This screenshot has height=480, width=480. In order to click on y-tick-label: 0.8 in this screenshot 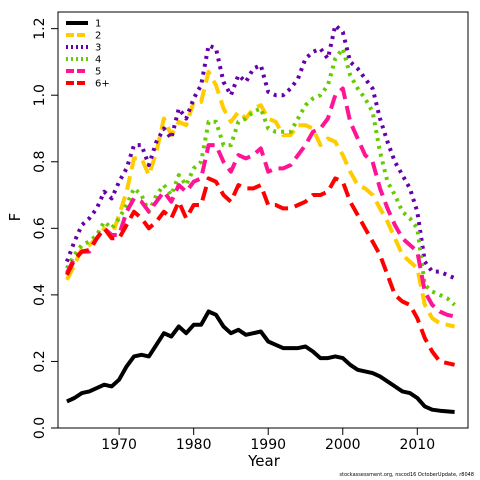, I will do `click(40, 162)`.